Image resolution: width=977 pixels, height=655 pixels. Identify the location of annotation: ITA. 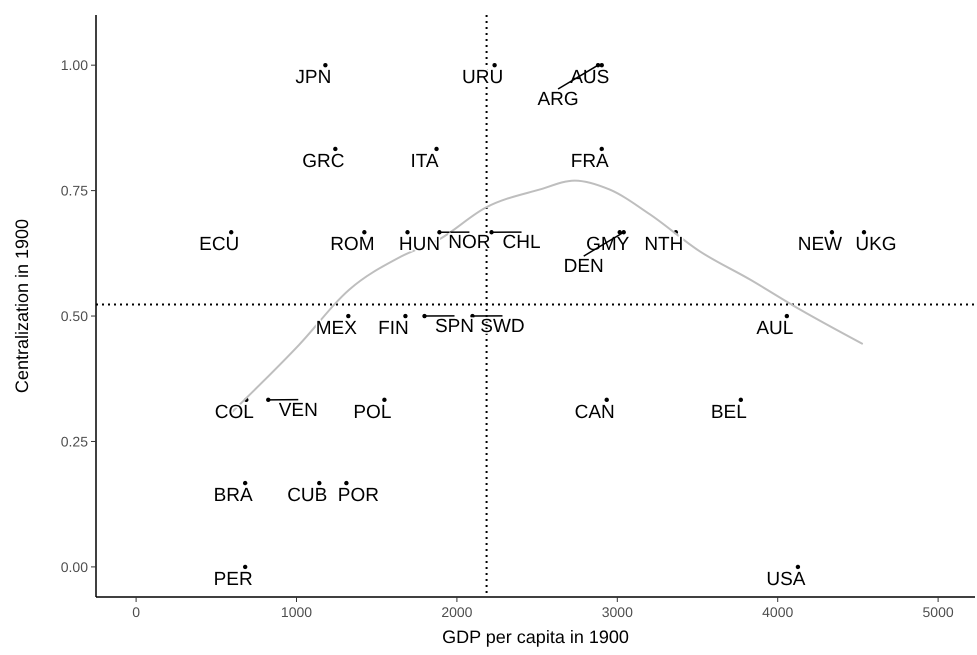
(424, 161).